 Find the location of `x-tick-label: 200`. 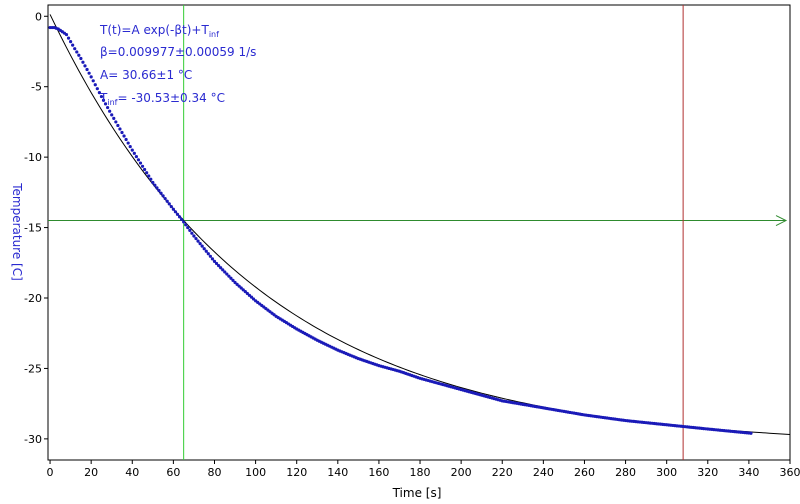

x-tick-label: 200 is located at coordinates (461, 472).